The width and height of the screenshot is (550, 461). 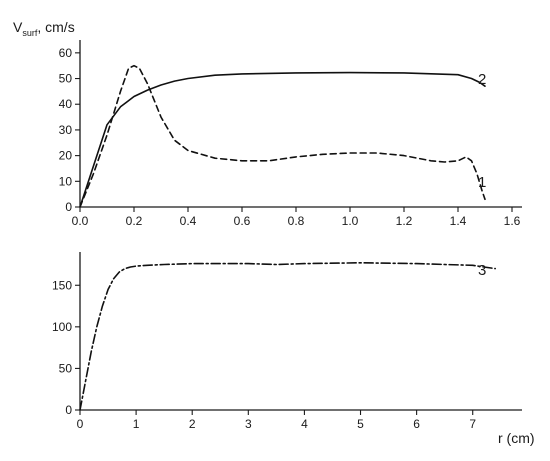 I want to click on bottom-x-tick-label: 4, so click(x=304, y=424).